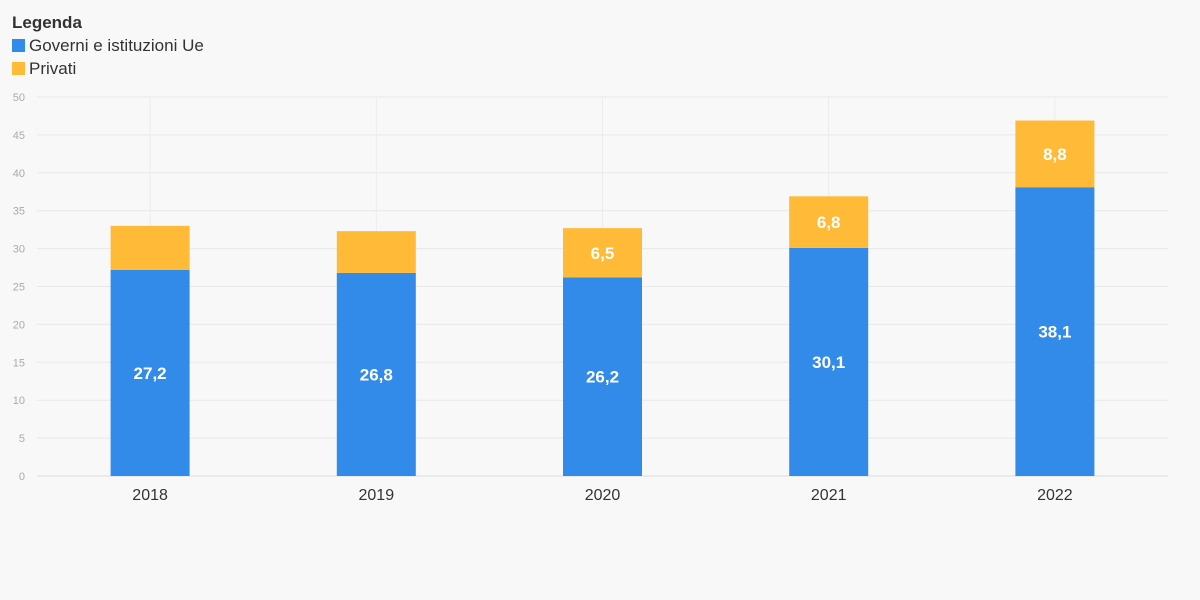 The height and width of the screenshot is (600, 1200). Describe the element at coordinates (19, 212) in the screenshot. I see `y-tick-label: 35` at that location.